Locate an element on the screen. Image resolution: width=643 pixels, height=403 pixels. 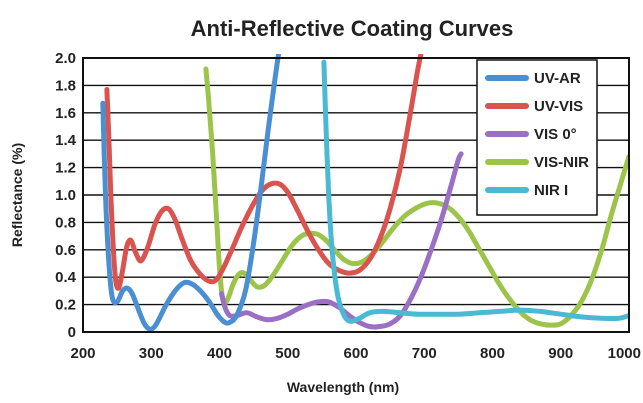
y-tick-label: 1.0 is located at coordinates (65, 195).